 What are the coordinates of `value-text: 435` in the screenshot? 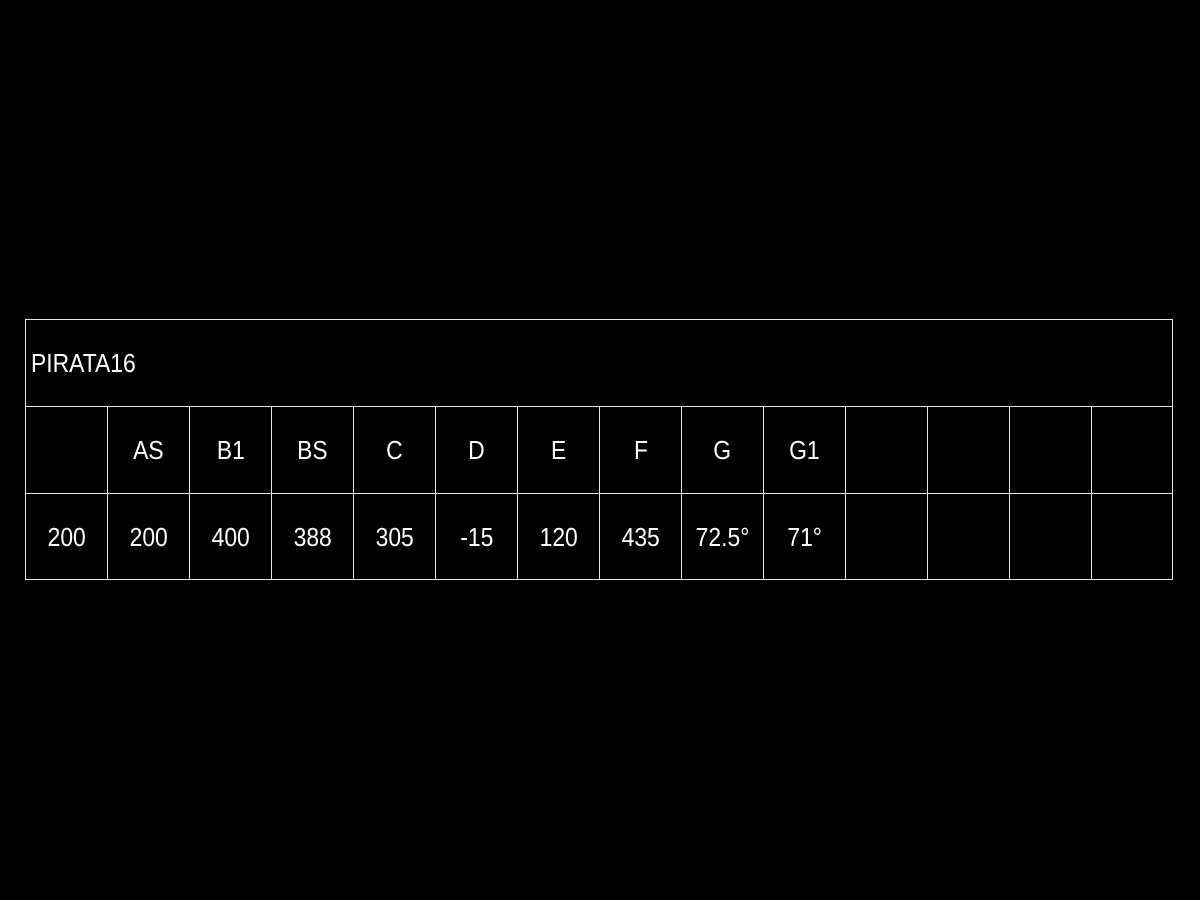 It's located at (640, 536).